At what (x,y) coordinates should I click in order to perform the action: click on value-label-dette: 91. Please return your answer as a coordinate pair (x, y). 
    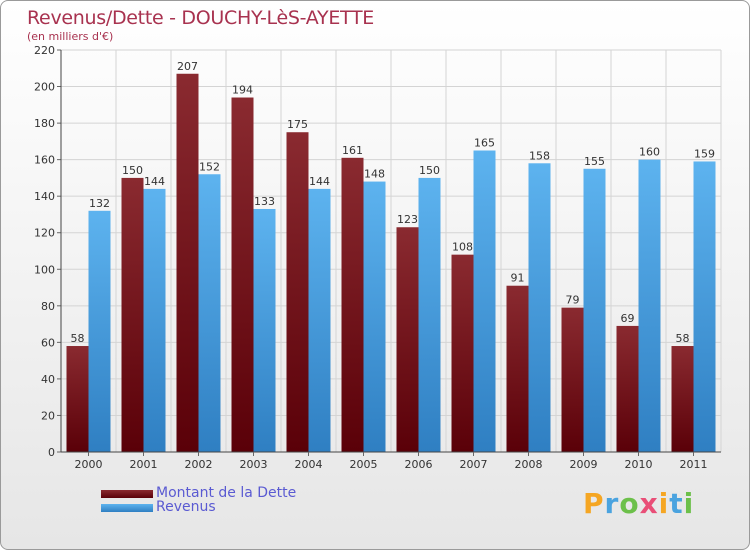
    Looking at the image, I should click on (518, 278).